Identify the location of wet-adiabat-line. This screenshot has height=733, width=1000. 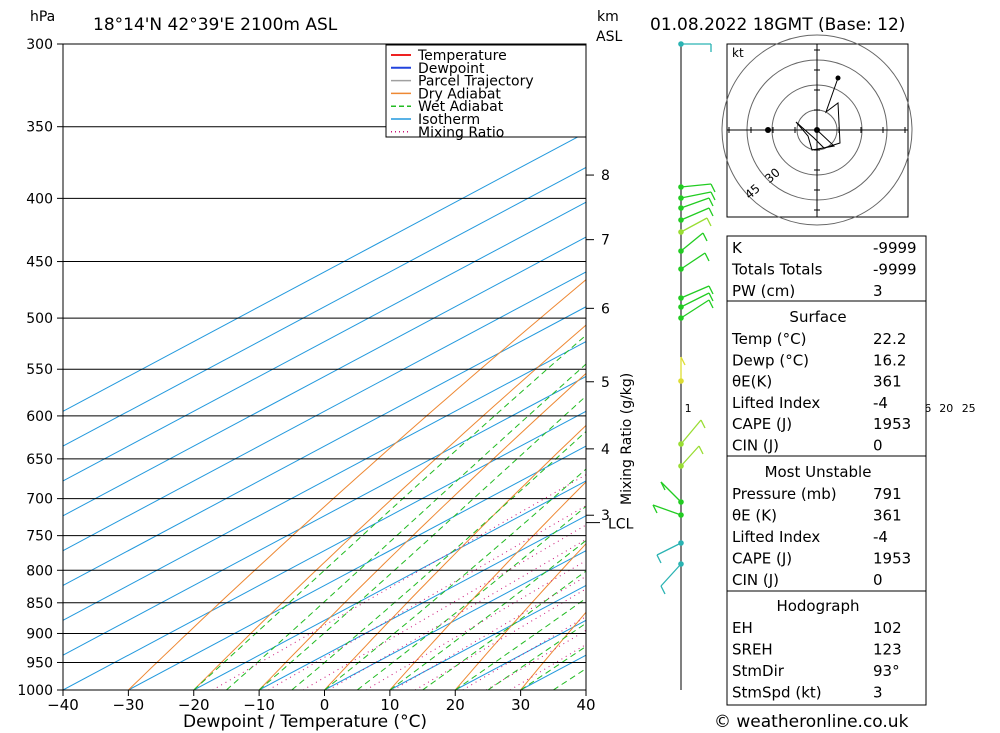
(455, 579).